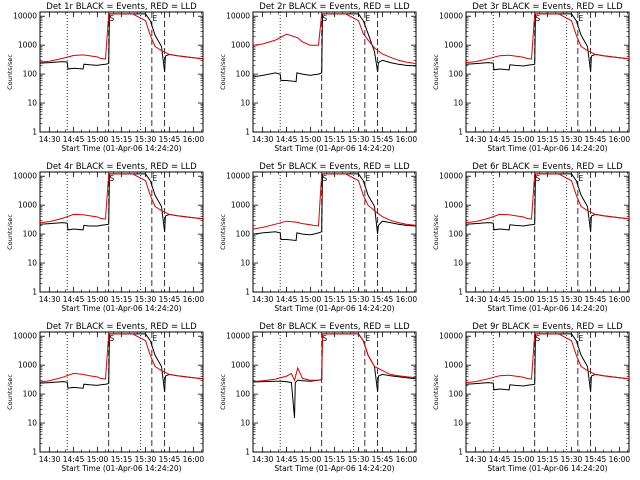 The width and height of the screenshot is (640, 480). I want to click on panel-title: Det 2r BLACK = Events, RED = LLD, so click(334, 7).